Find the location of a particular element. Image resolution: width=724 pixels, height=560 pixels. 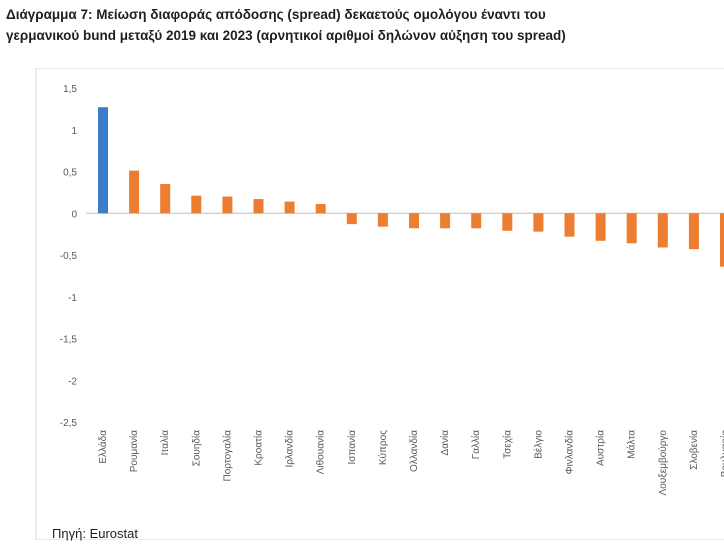

x-tick-label: Λιθουανία is located at coordinates (321, 452).